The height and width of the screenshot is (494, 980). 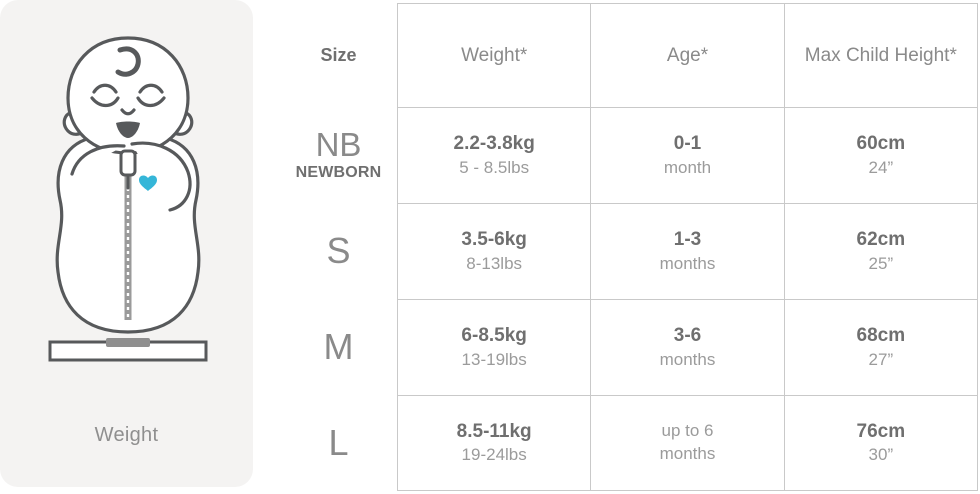 What do you see at coordinates (338, 54) in the screenshot?
I see `size-column-header: Size` at bounding box center [338, 54].